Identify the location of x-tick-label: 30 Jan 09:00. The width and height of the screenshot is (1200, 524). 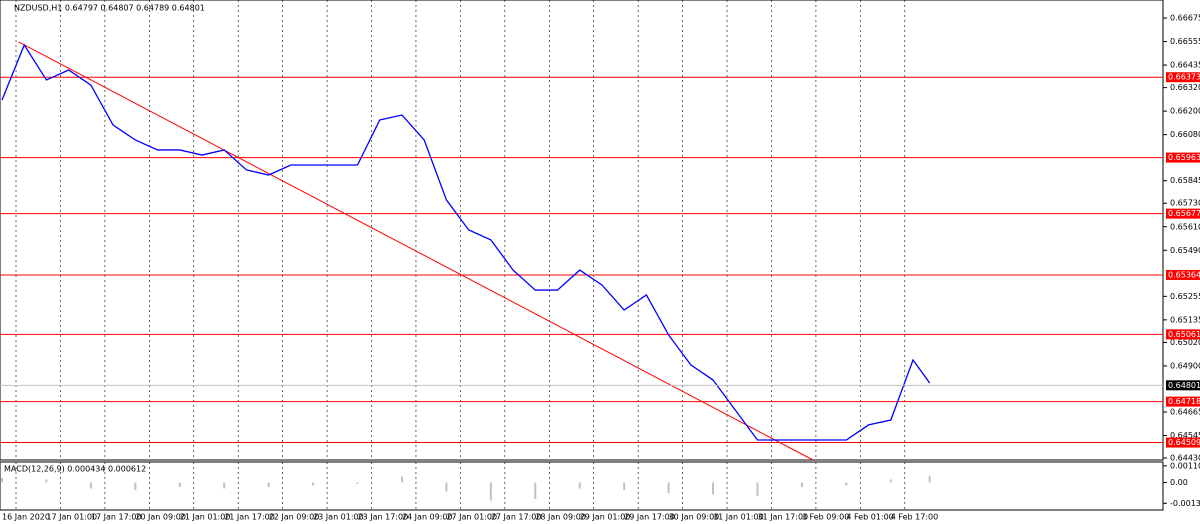
(694, 517).